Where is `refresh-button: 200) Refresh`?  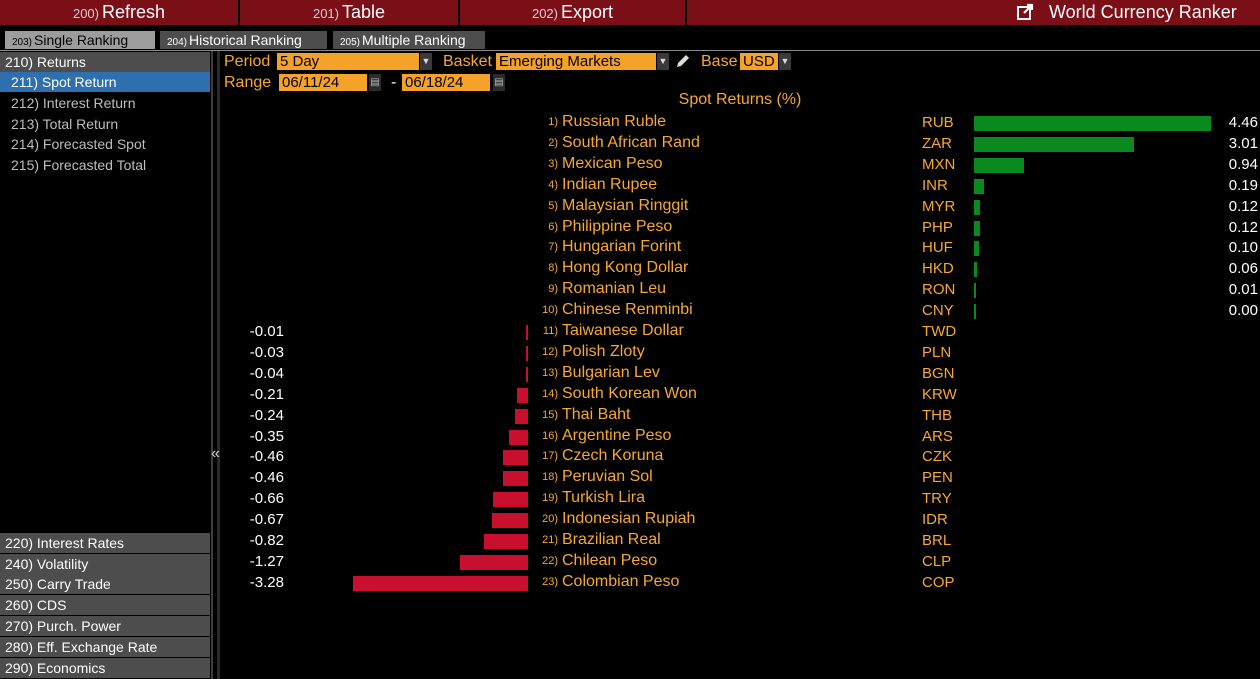
refresh-button: 200) Refresh is located at coordinates (119, 12).